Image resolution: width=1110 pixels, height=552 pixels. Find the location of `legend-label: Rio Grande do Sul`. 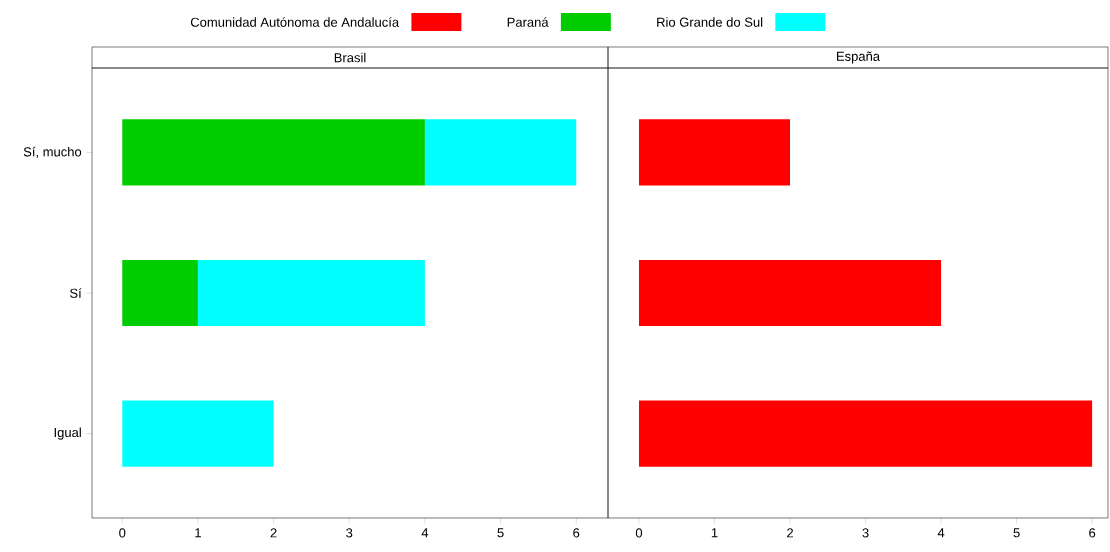

legend-label: Rio Grande do Sul is located at coordinates (710, 22).